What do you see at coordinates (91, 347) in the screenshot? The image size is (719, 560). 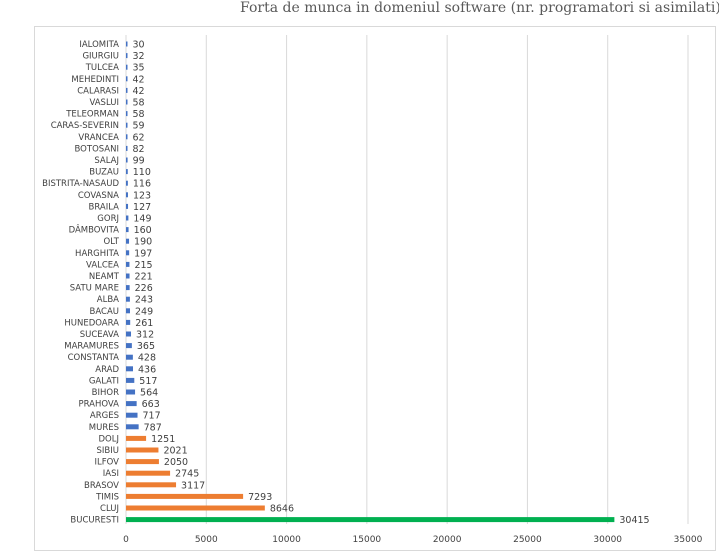 I see `category-label: MARAMURES` at bounding box center [91, 347].